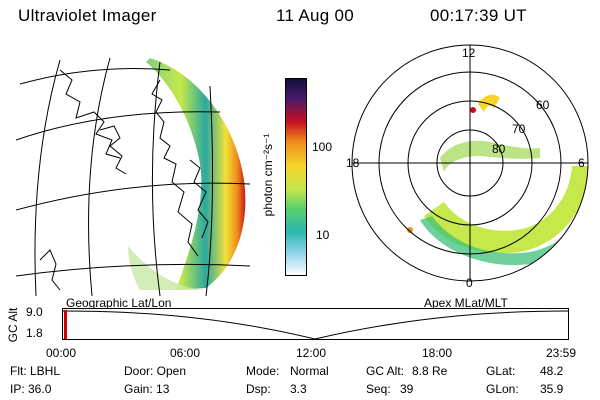 The height and width of the screenshot is (400, 600). What do you see at coordinates (581, 163) in the screenshot?
I see `mlt-label-6: 6` at bounding box center [581, 163].